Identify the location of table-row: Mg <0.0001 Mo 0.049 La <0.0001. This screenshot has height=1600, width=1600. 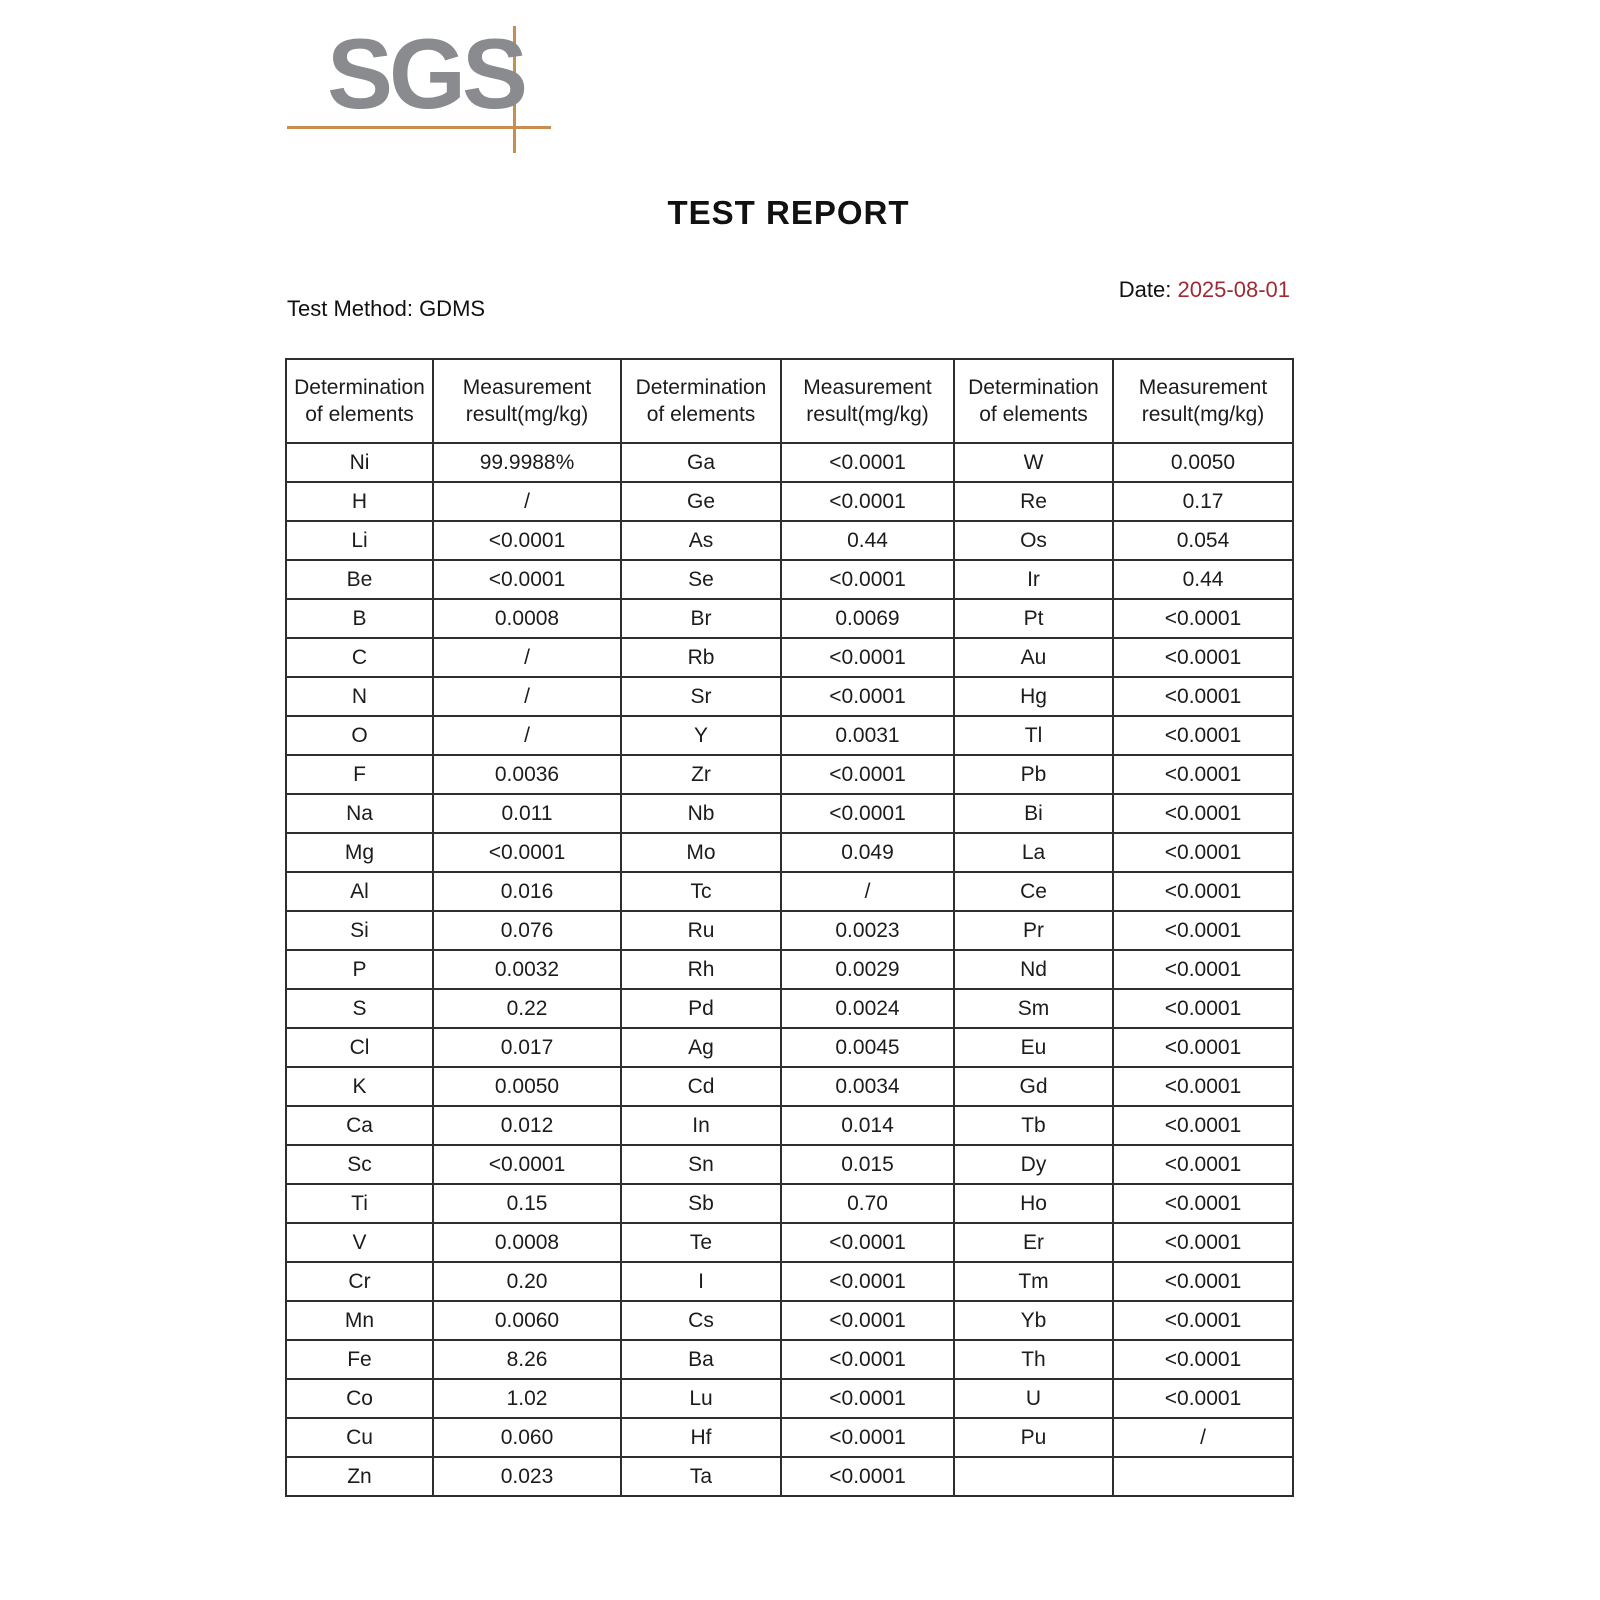
(789, 852).